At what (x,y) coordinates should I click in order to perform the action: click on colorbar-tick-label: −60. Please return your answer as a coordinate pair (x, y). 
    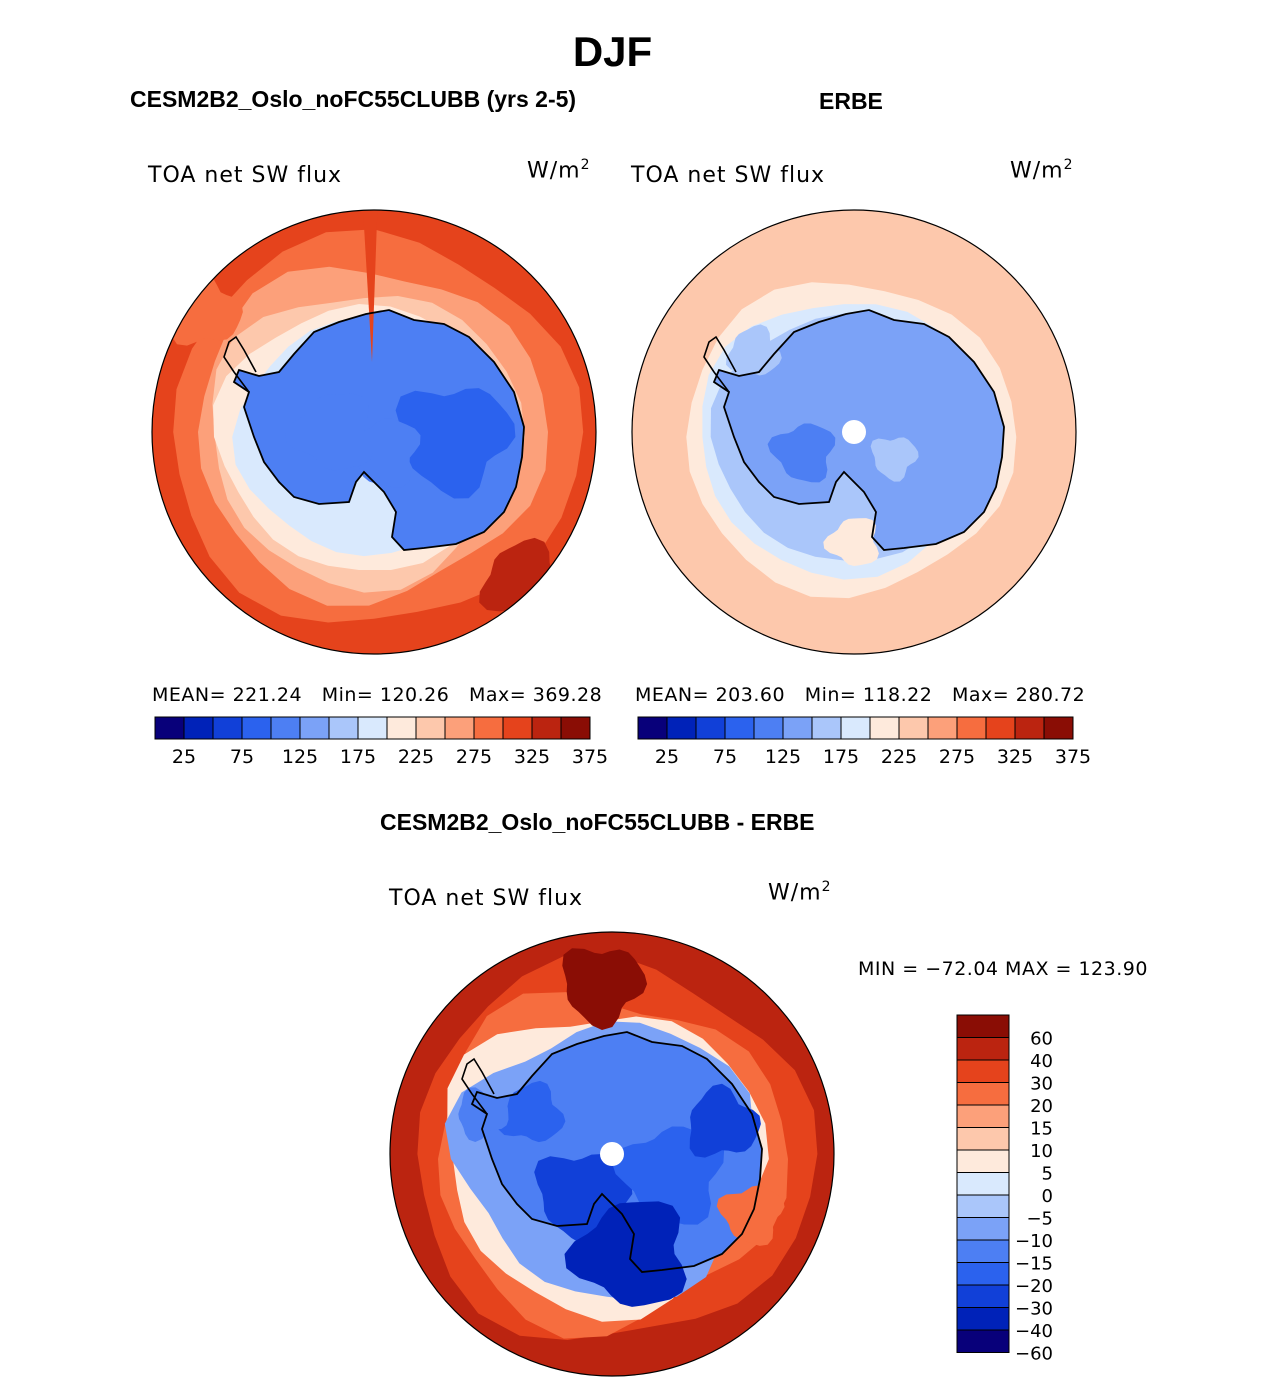
    Looking at the image, I should click on (1034, 1354).